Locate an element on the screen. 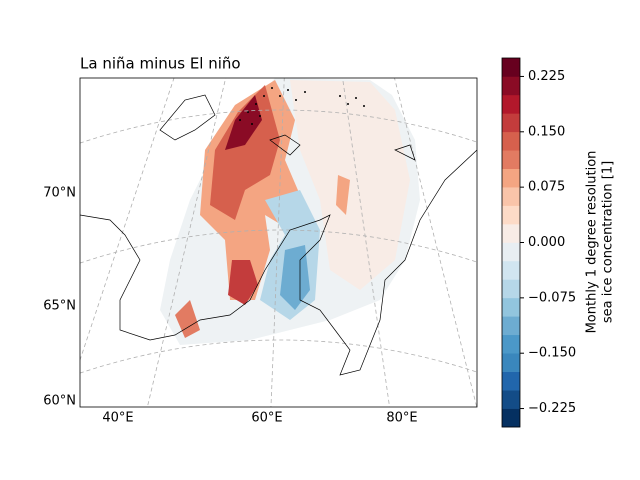 The height and width of the screenshot is (480, 640). colorbar-tick-label: −0.075 is located at coordinates (552, 297).